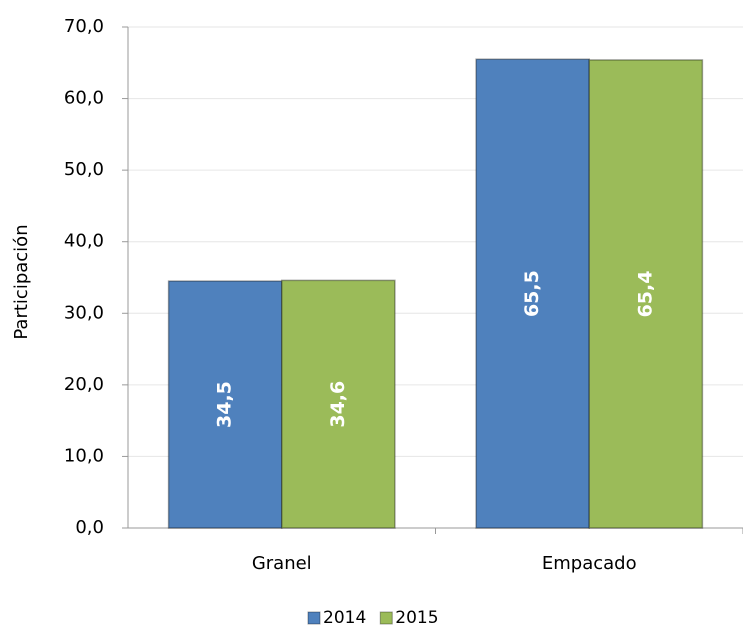 The height and width of the screenshot is (628, 743). What do you see at coordinates (589, 563) in the screenshot?
I see `x-tick-label: Empacado` at bounding box center [589, 563].